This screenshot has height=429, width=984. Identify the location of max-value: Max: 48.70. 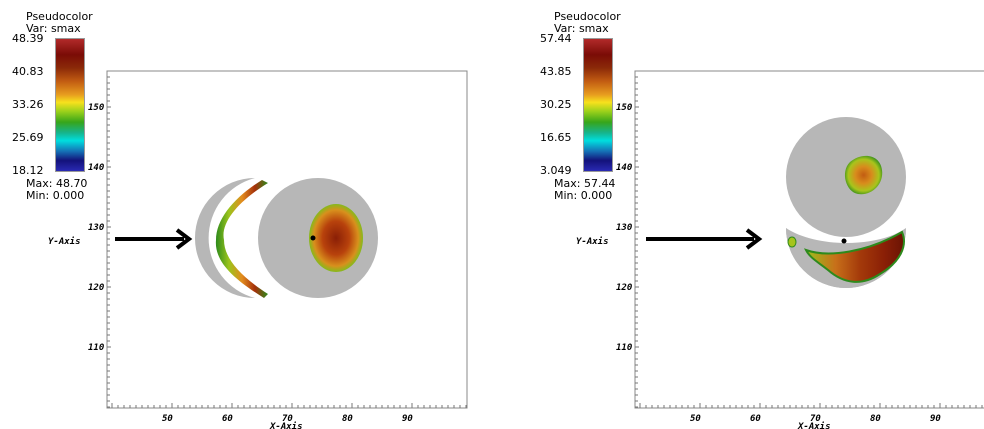
(57, 183).